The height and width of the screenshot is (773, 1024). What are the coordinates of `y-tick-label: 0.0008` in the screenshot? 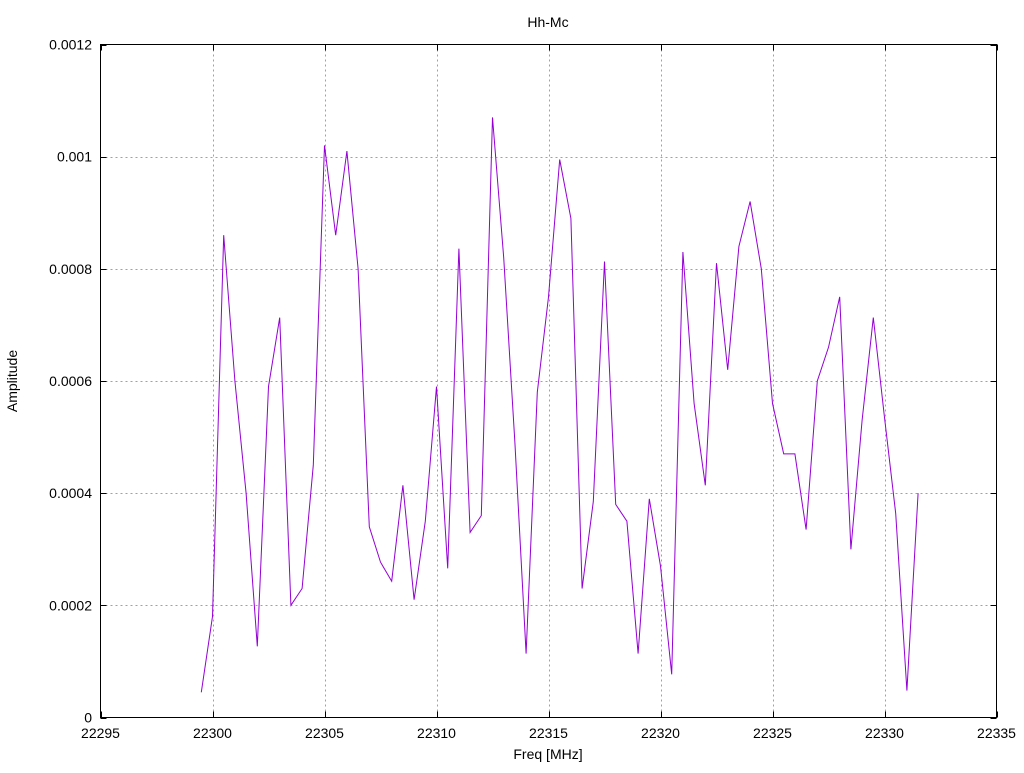 It's located at (70, 269).